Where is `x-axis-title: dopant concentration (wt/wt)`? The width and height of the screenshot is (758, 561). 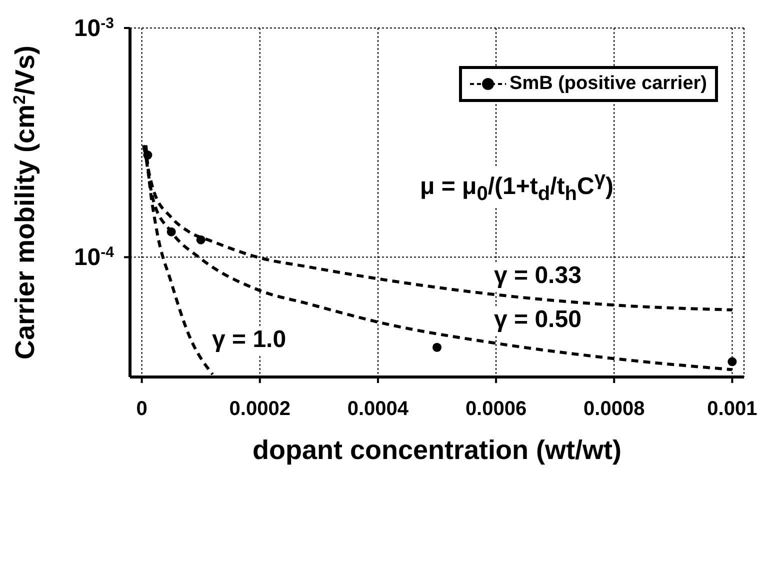
x-axis-title: dopant concentration (wt/wt) is located at coordinates (437, 450).